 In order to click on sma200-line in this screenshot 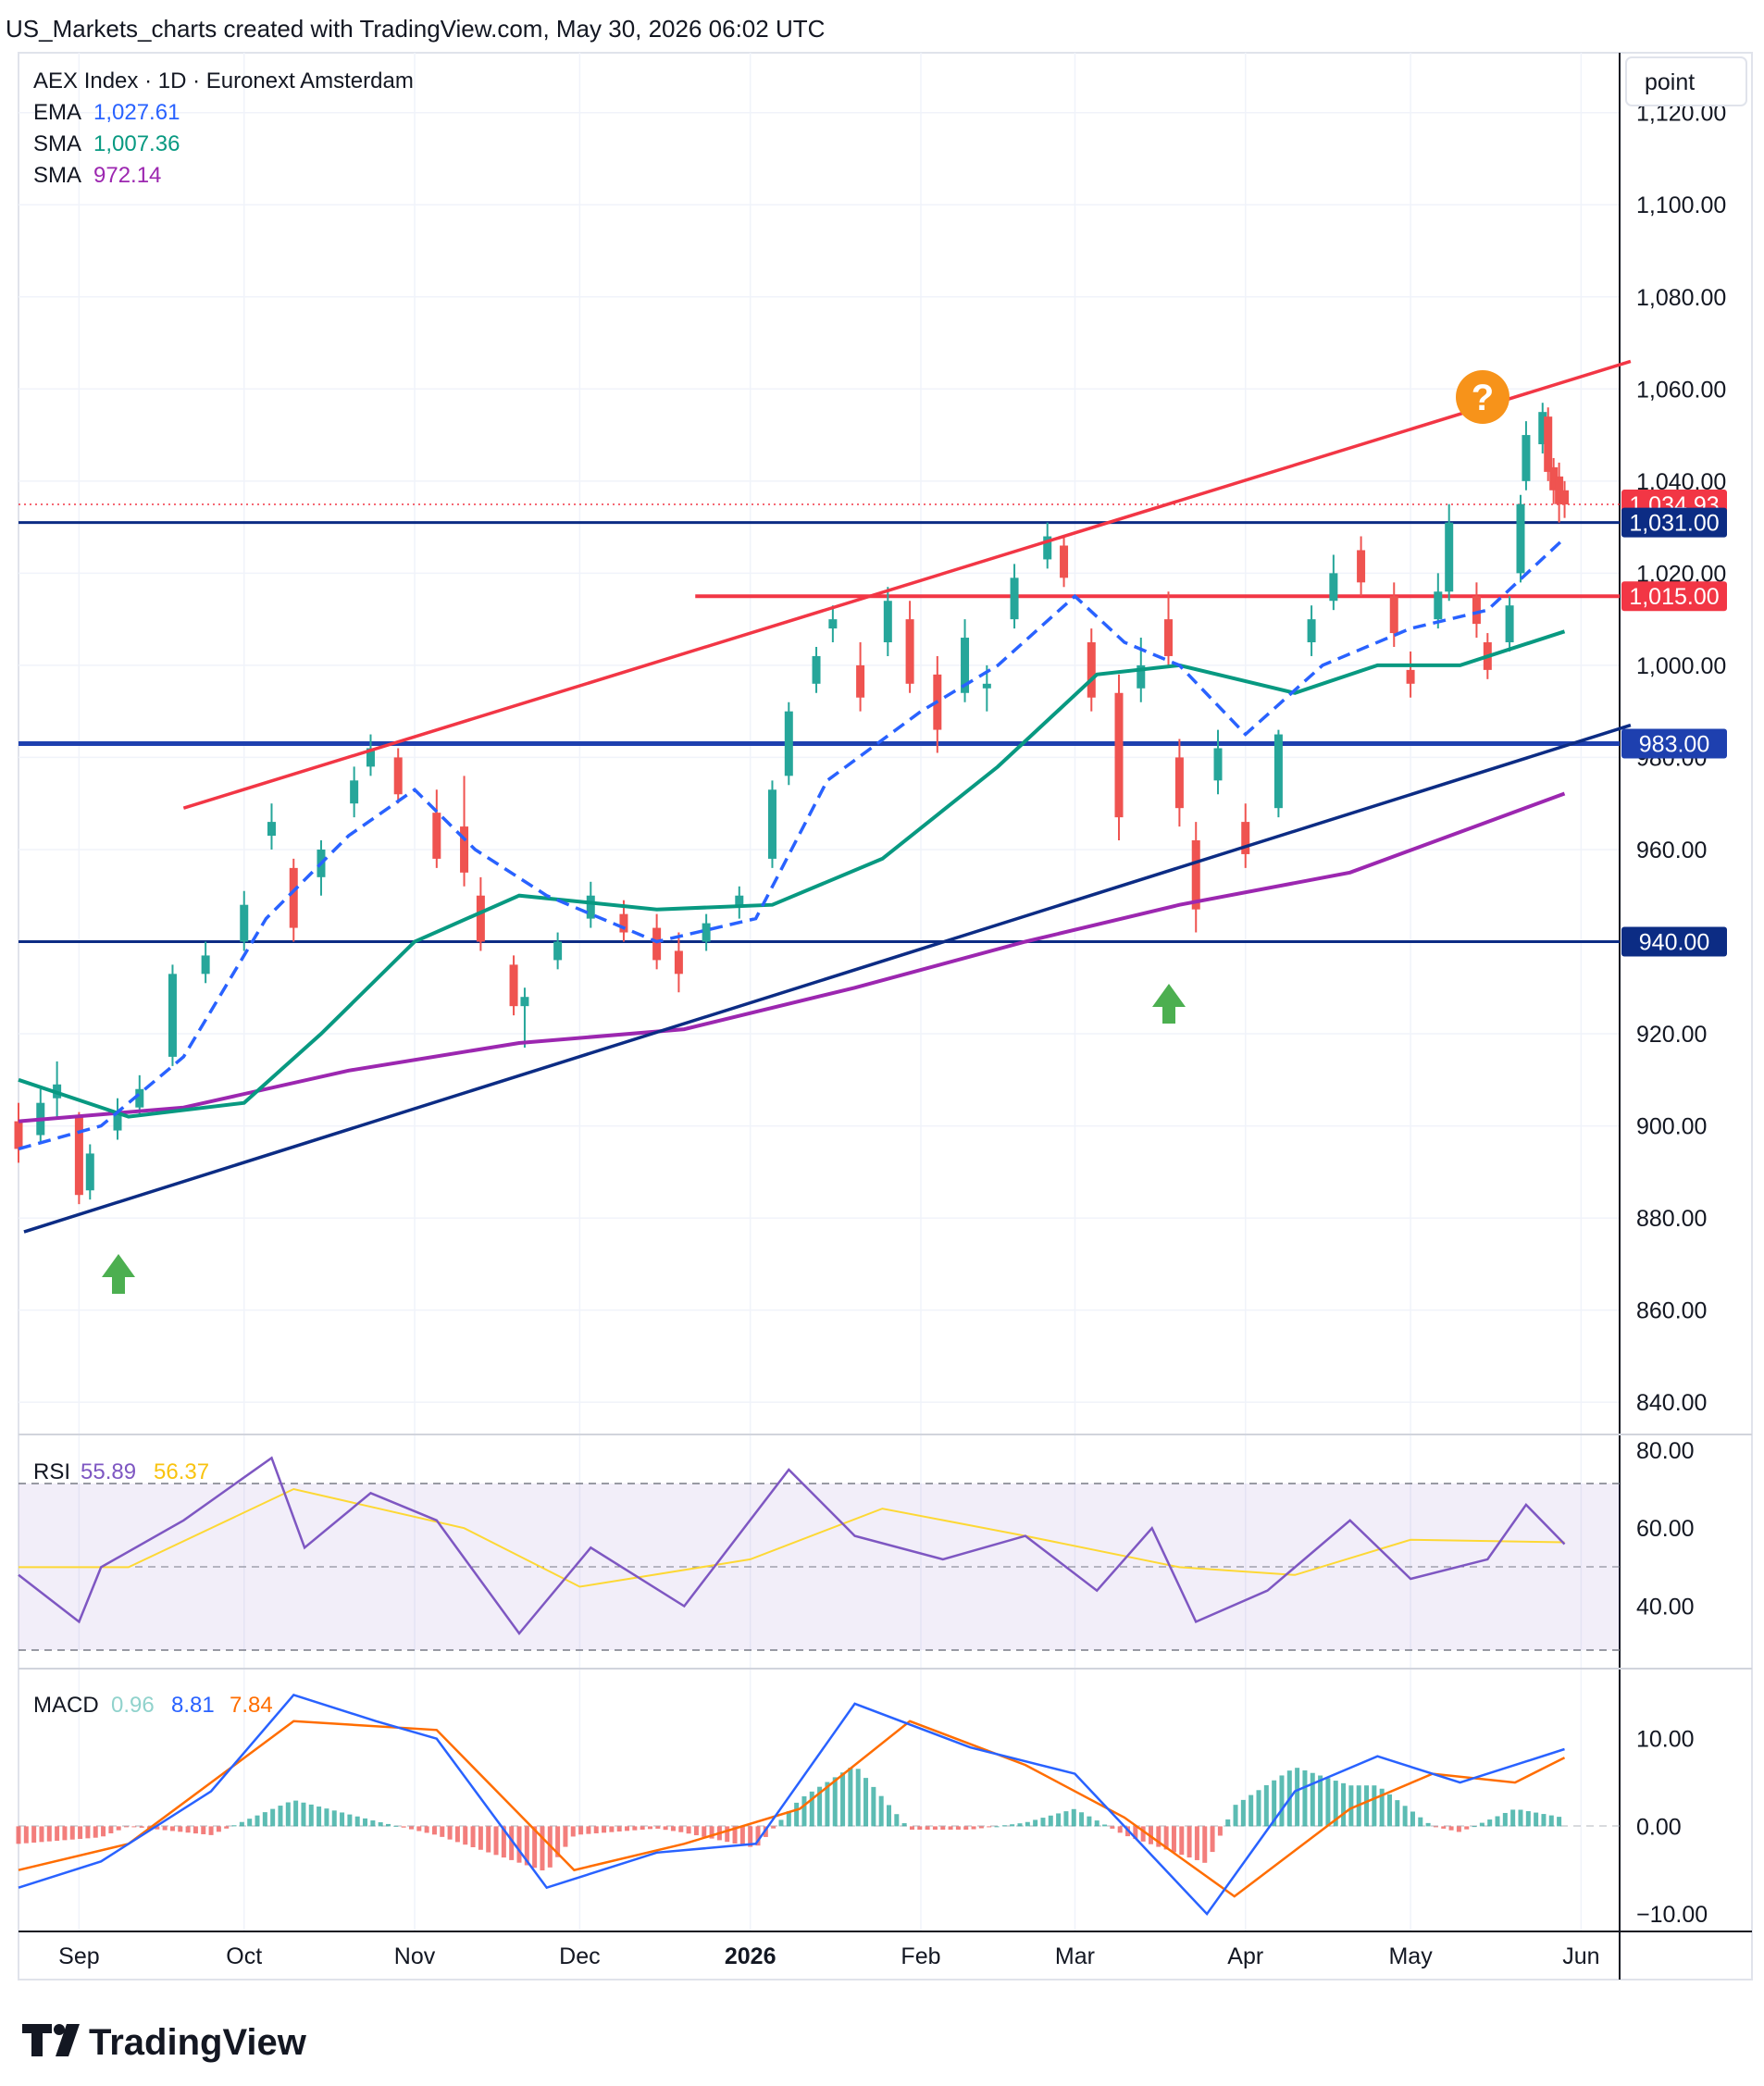, I will do `click(792, 958)`.